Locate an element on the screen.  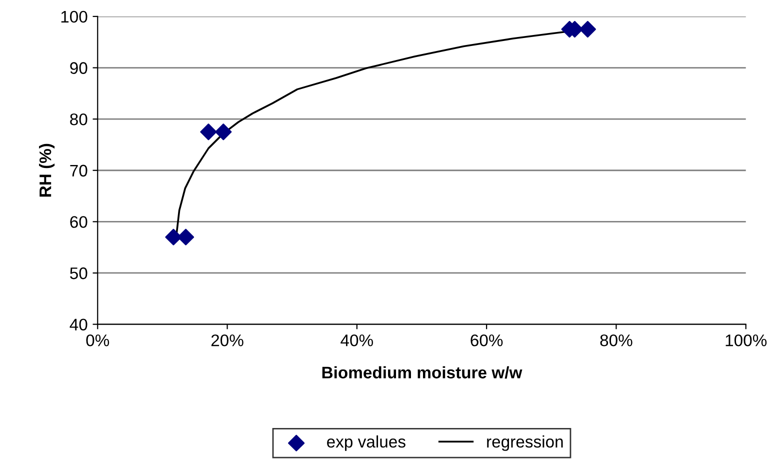
x-tick-label: 0% is located at coordinates (98, 340).